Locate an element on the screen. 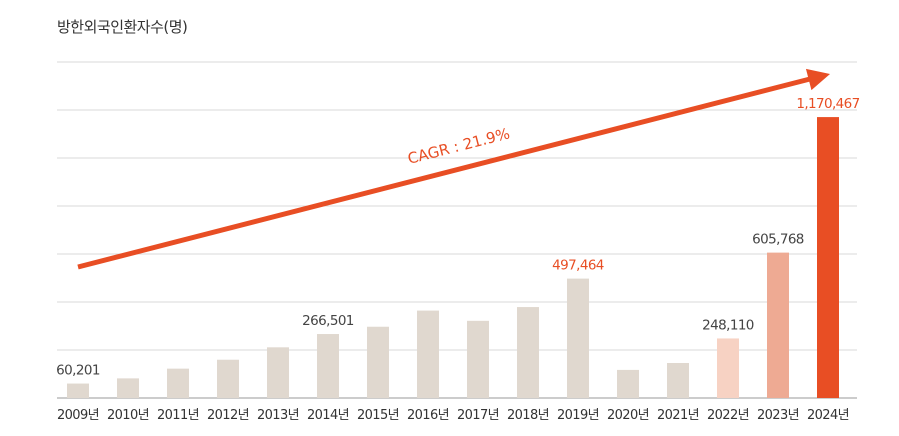 The image size is (899, 436). bar-2022년 is located at coordinates (728, 368).